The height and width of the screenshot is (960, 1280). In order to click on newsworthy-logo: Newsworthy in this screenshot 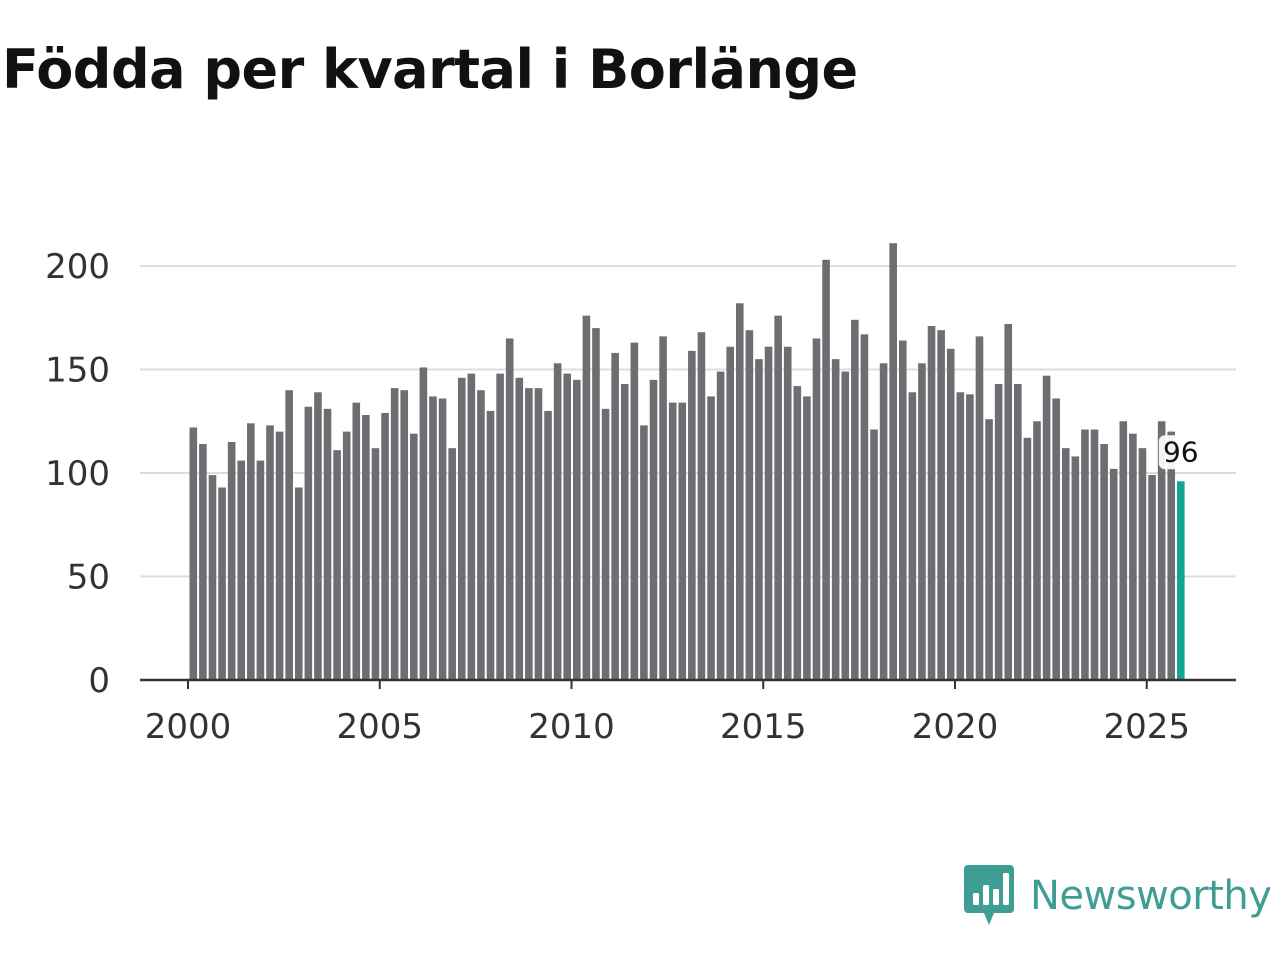, I will do `click(1118, 896)`.